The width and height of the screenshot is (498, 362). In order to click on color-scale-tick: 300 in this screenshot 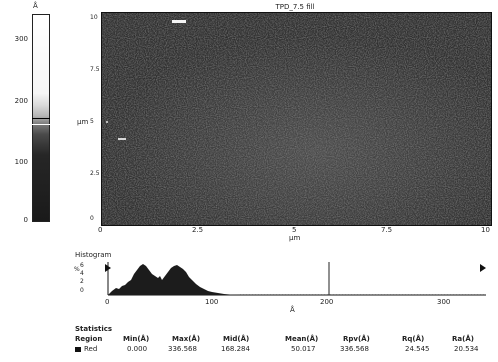, I will do `click(21, 39)`.